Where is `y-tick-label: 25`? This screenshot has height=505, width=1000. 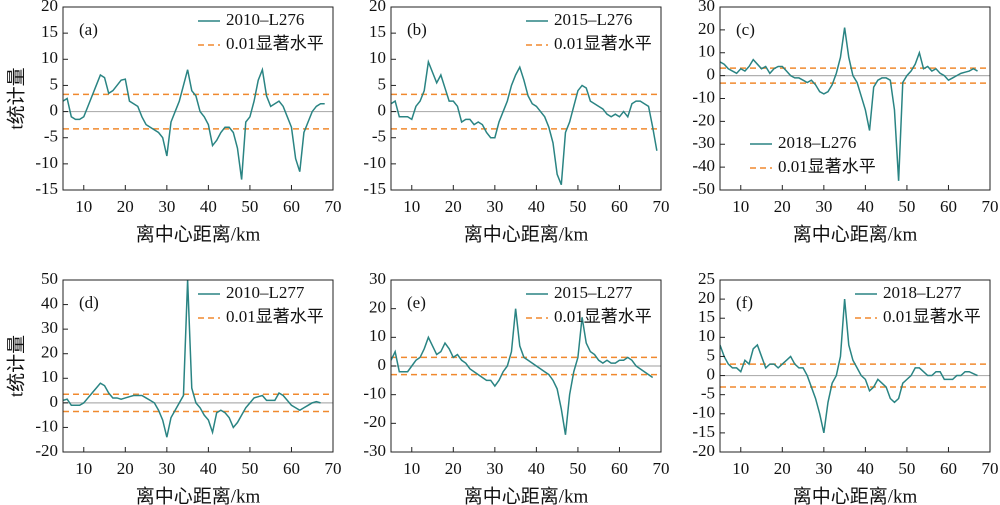 y-tick-label: 25 is located at coordinates (706, 278).